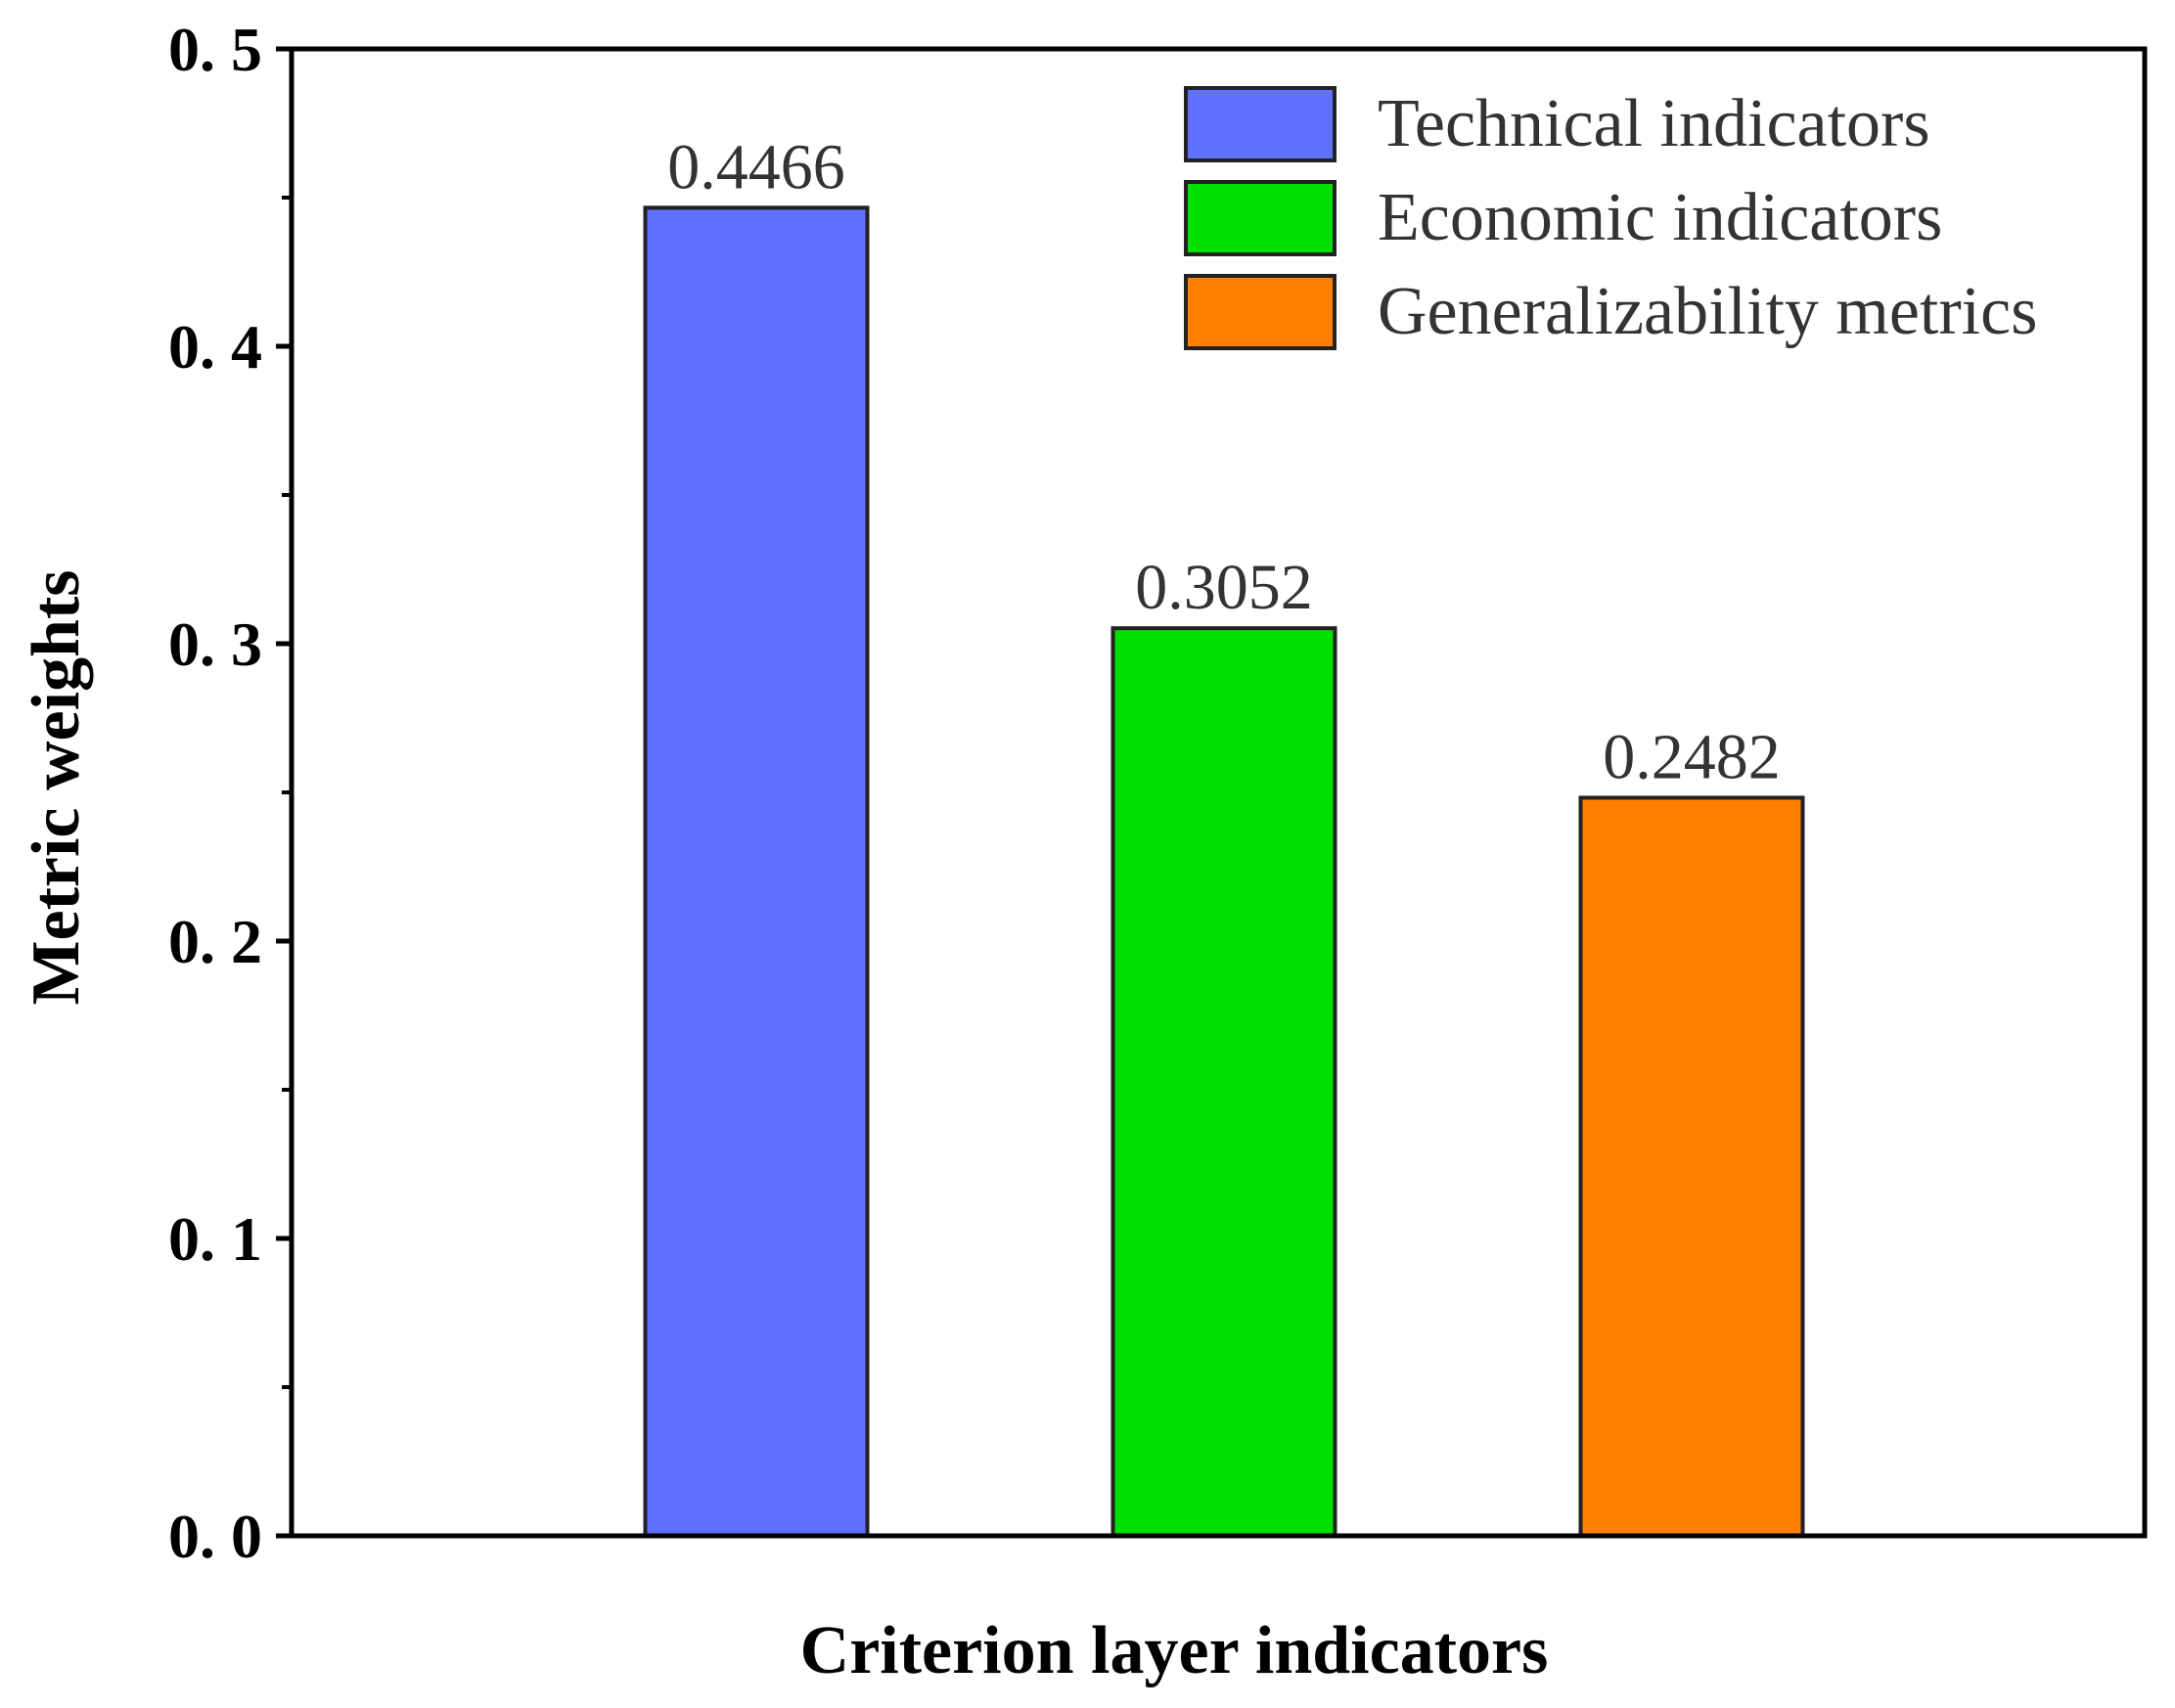 The height and width of the screenshot is (1708, 2175). I want to click on y-tick-label: 0. 4, so click(215, 347).